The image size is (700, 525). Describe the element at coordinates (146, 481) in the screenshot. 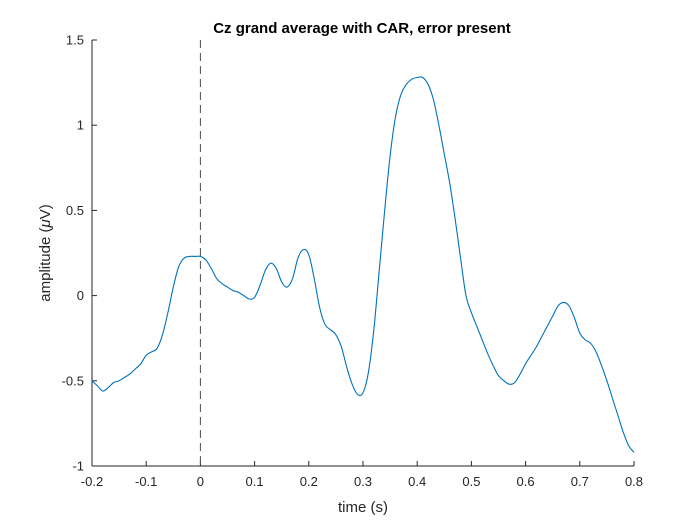

I see `x-tick-label: -0.1` at that location.